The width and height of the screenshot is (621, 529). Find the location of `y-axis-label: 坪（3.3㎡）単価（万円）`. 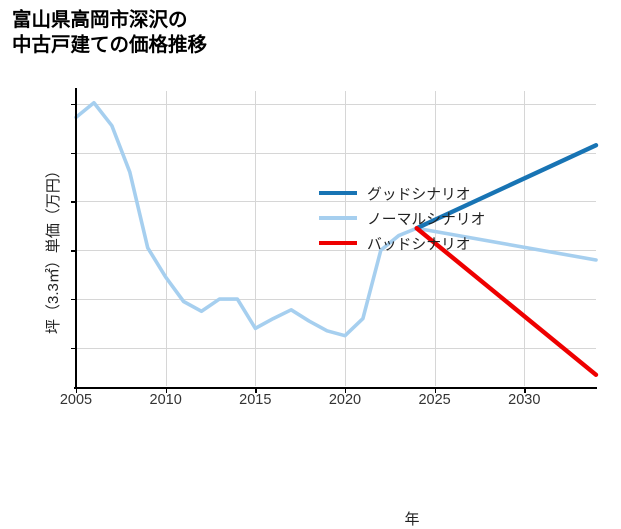

y-axis-label: 坪（3.3㎡）単価（万円） is located at coordinates (53, 248).